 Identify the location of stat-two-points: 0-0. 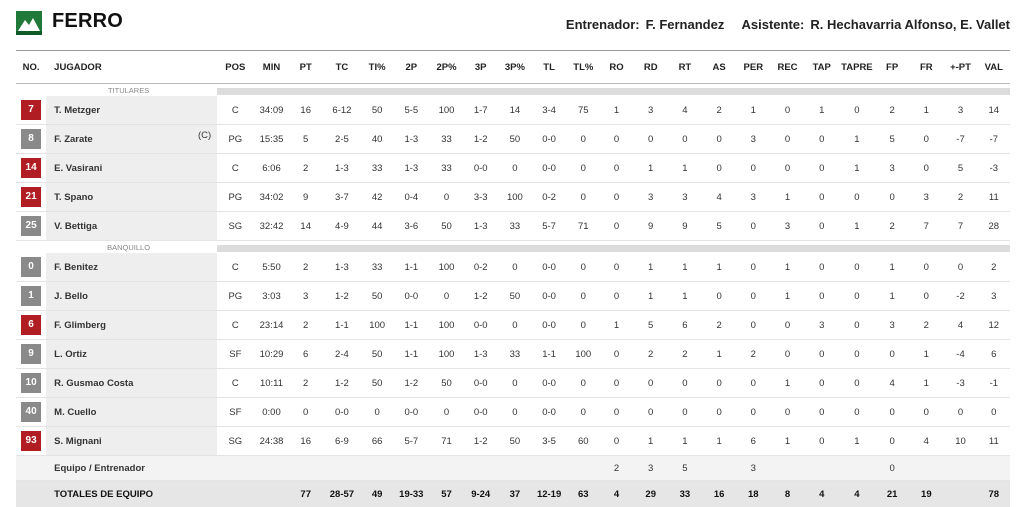
(411, 412).